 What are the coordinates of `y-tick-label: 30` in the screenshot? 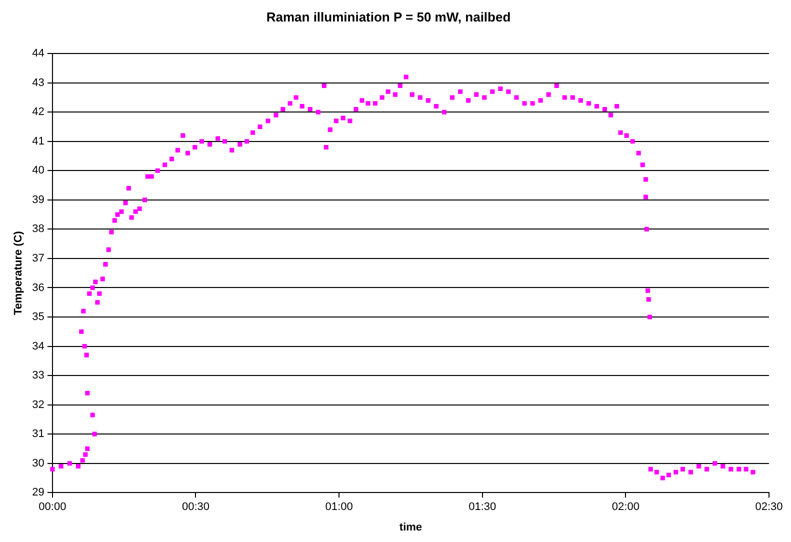 It's located at (38, 463).